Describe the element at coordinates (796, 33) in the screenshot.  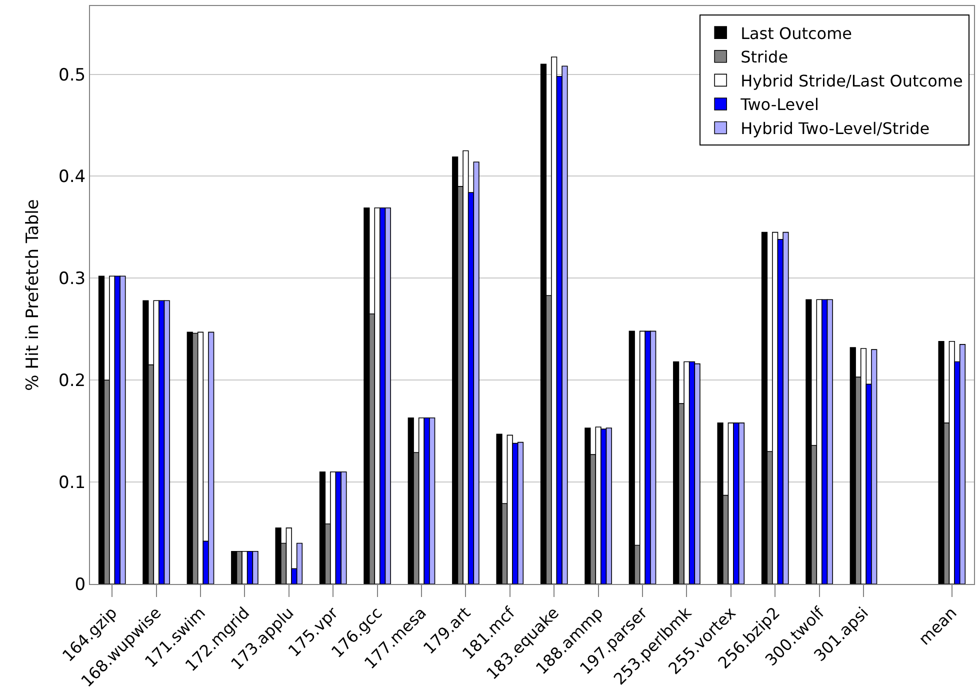
I see `legend-label: Last Outcome` at that location.